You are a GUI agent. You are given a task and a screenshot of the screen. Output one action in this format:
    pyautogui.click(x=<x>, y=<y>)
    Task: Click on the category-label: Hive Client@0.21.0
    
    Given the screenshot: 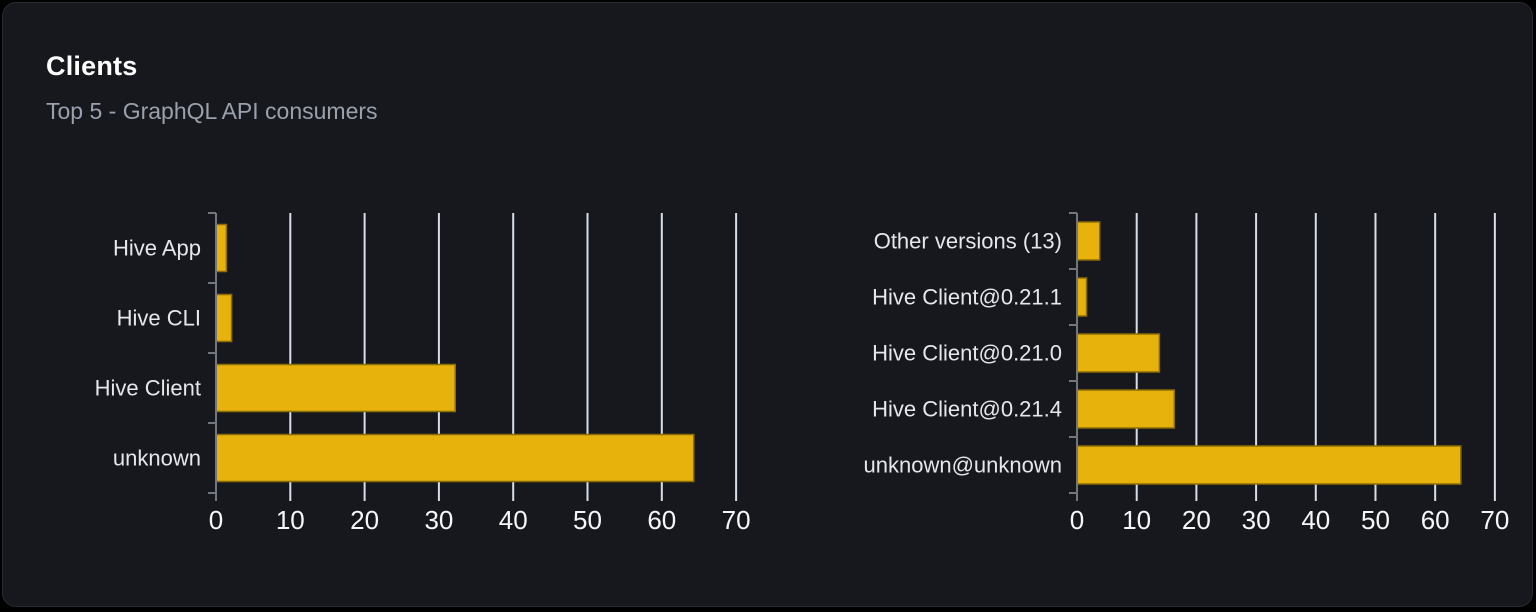 What is the action you would take?
    pyautogui.click(x=967, y=353)
    